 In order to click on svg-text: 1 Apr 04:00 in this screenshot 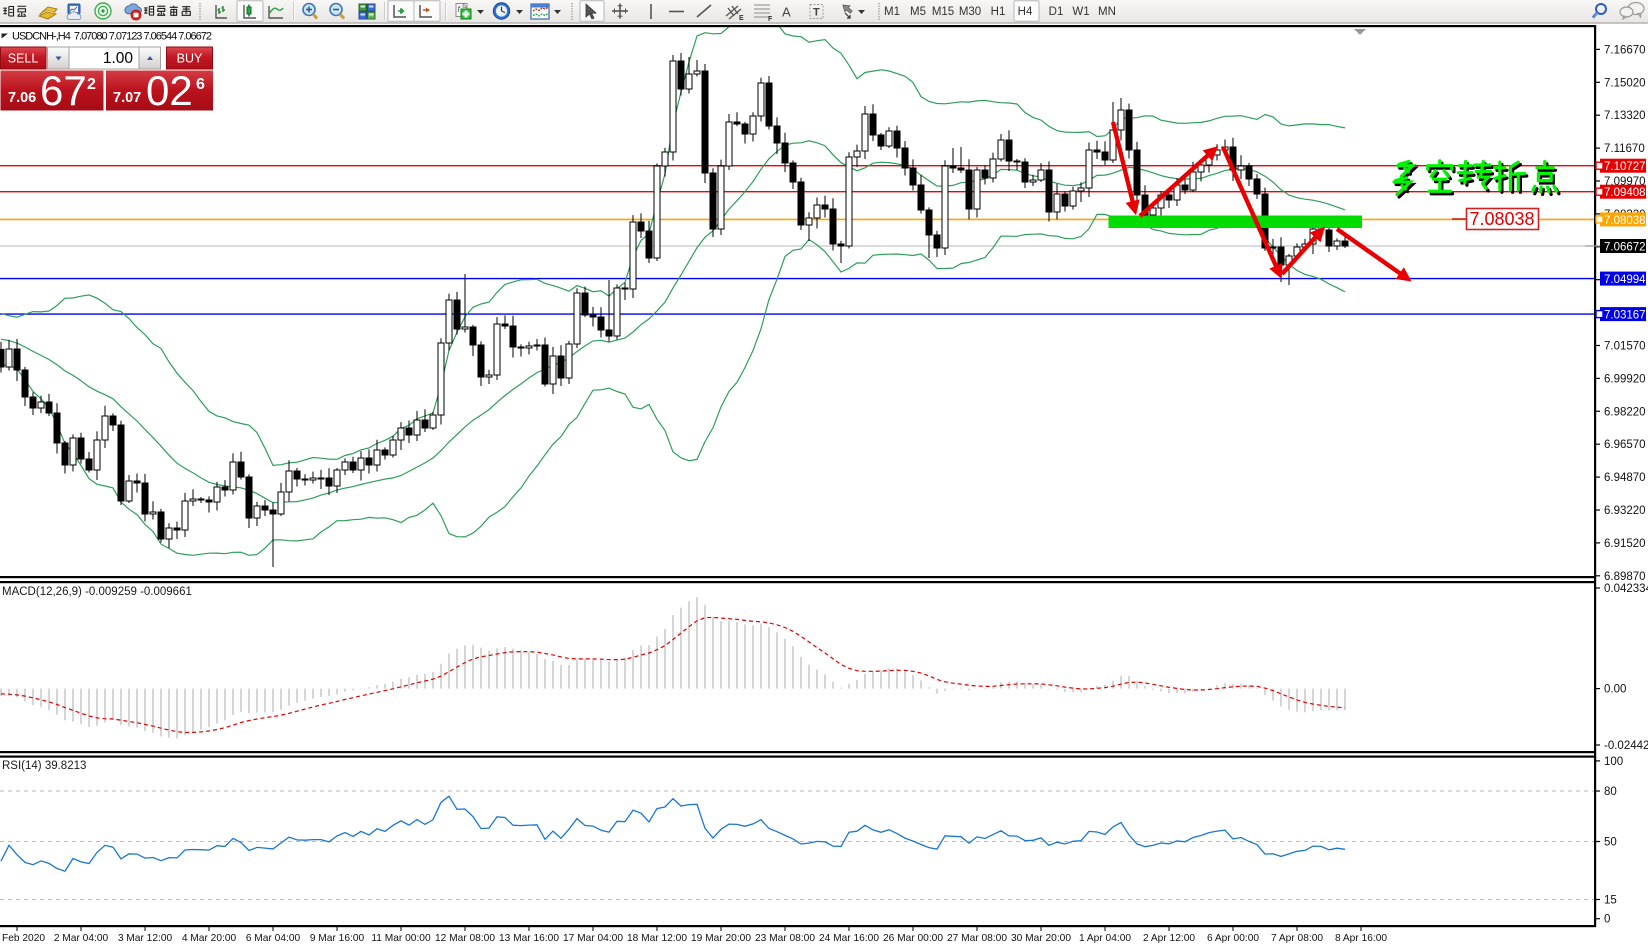, I will do `click(1105, 938)`.